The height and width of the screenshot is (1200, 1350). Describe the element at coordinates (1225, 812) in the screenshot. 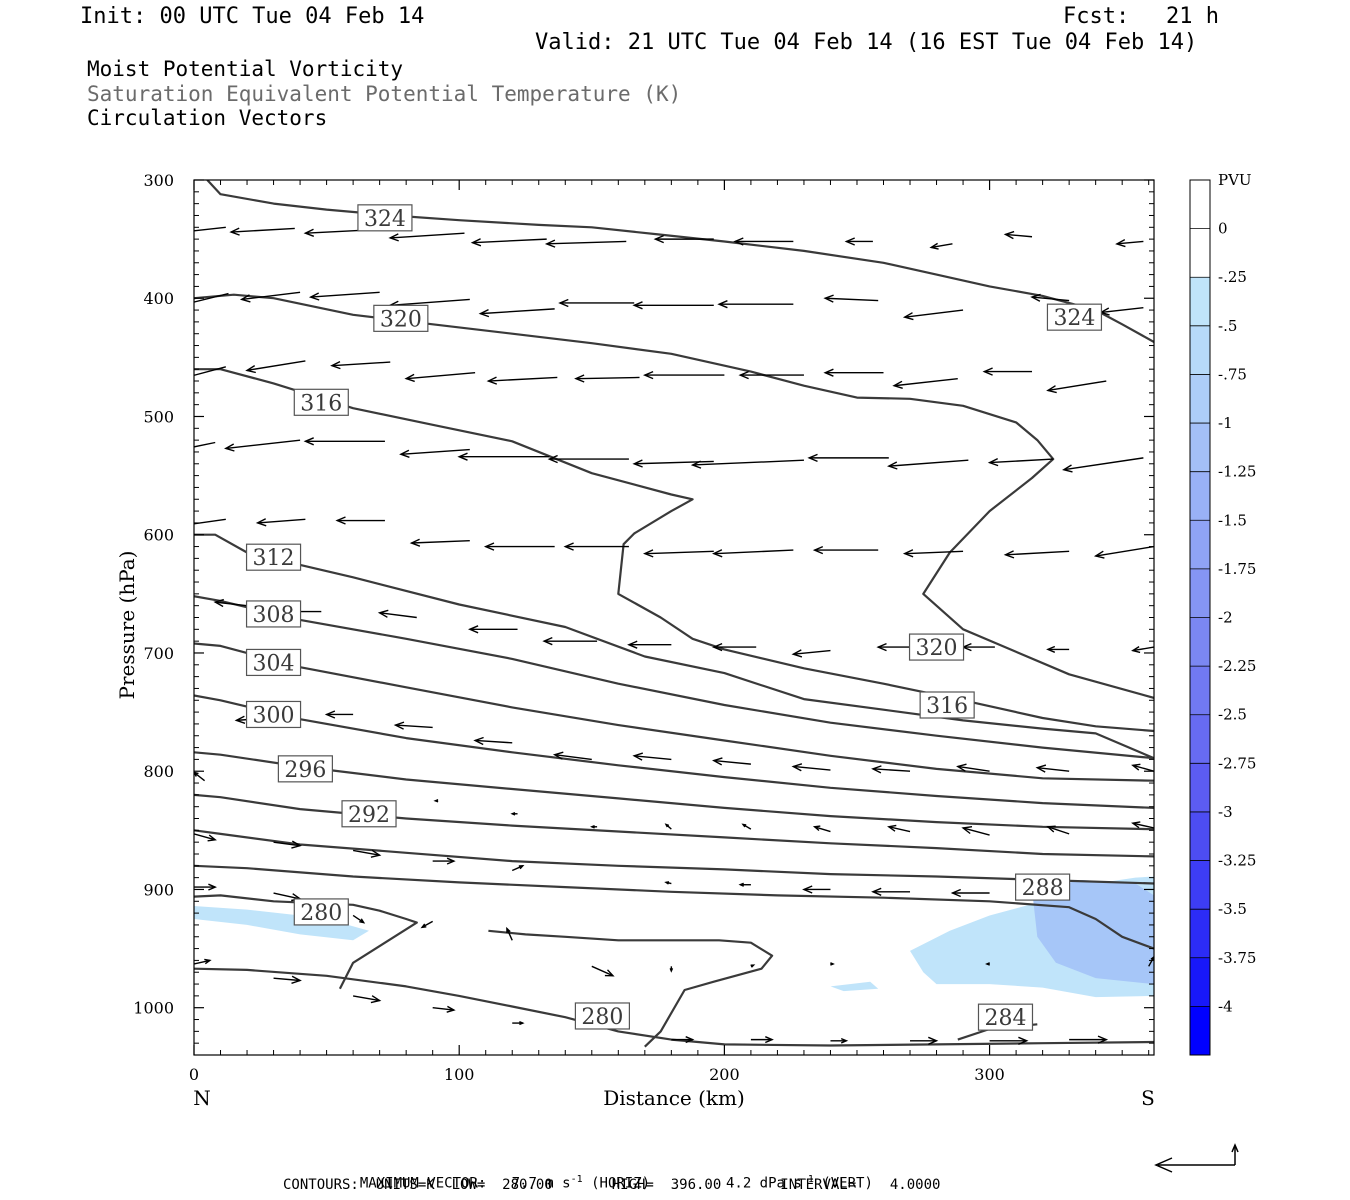

I see `colorbar-label: -3` at that location.